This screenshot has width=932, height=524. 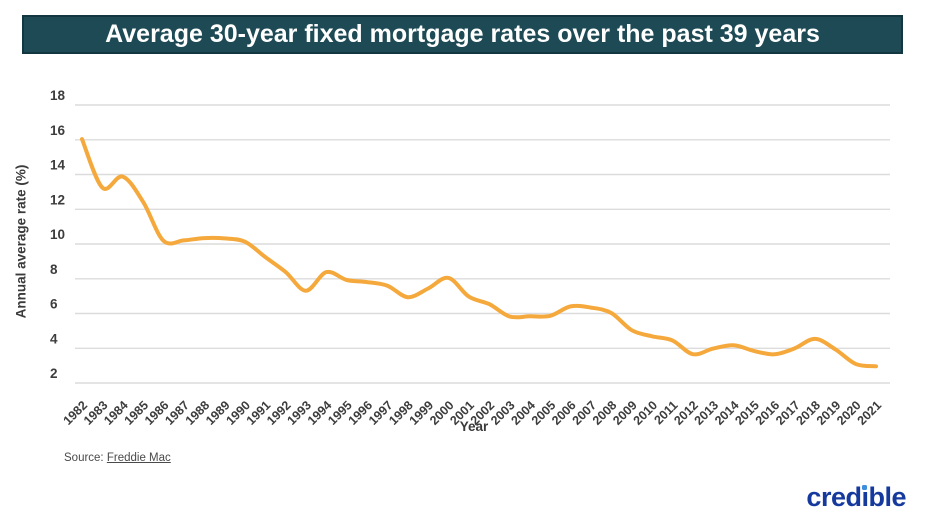 I want to click on source-link: Freddie Mac, so click(x=138, y=458).